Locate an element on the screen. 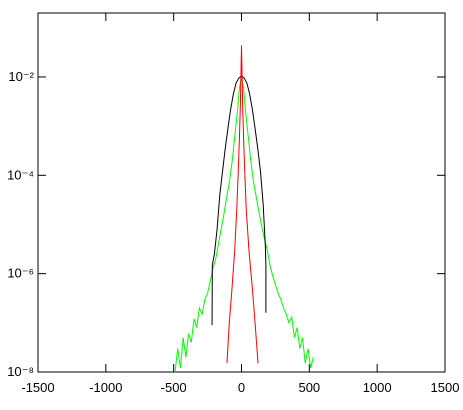  y-tick-label: 10⁻² is located at coordinates (21, 76).